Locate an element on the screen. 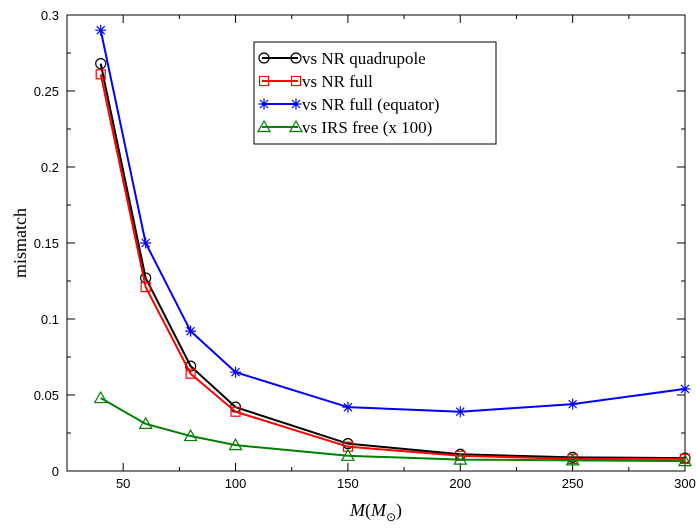 This screenshot has width=696, height=529. series-line is located at coordinates (393, 430).